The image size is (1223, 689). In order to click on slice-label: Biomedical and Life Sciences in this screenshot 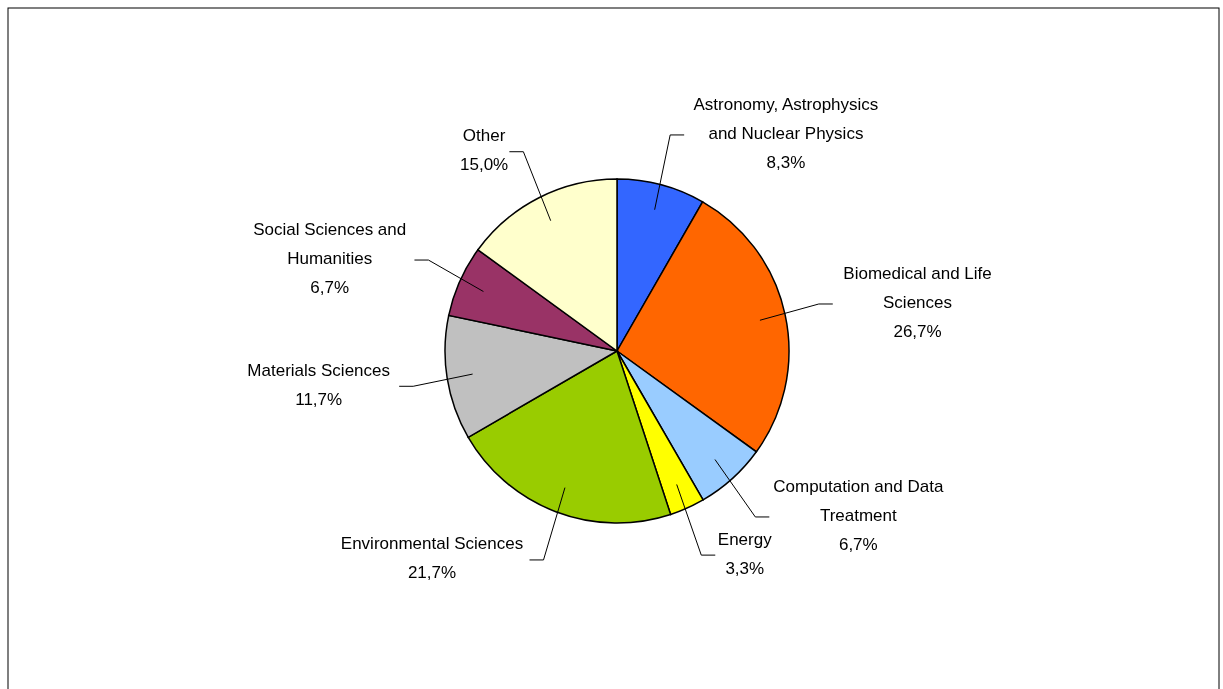, I will do `click(917, 288)`.